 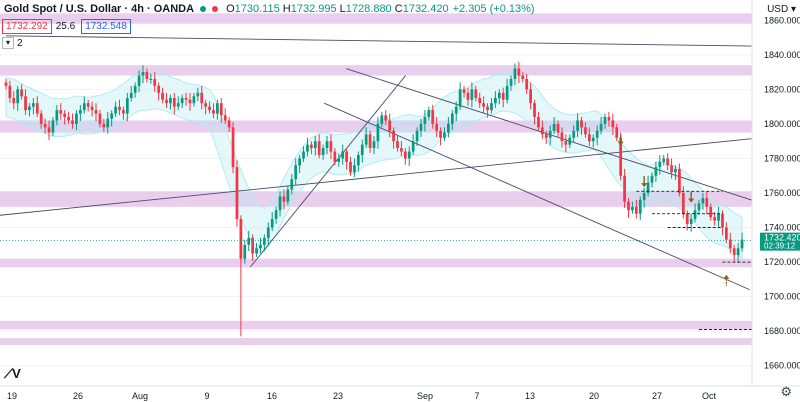 What do you see at coordinates (65, 26) in the screenshot?
I see `spread-value: 25.6` at bounding box center [65, 26].